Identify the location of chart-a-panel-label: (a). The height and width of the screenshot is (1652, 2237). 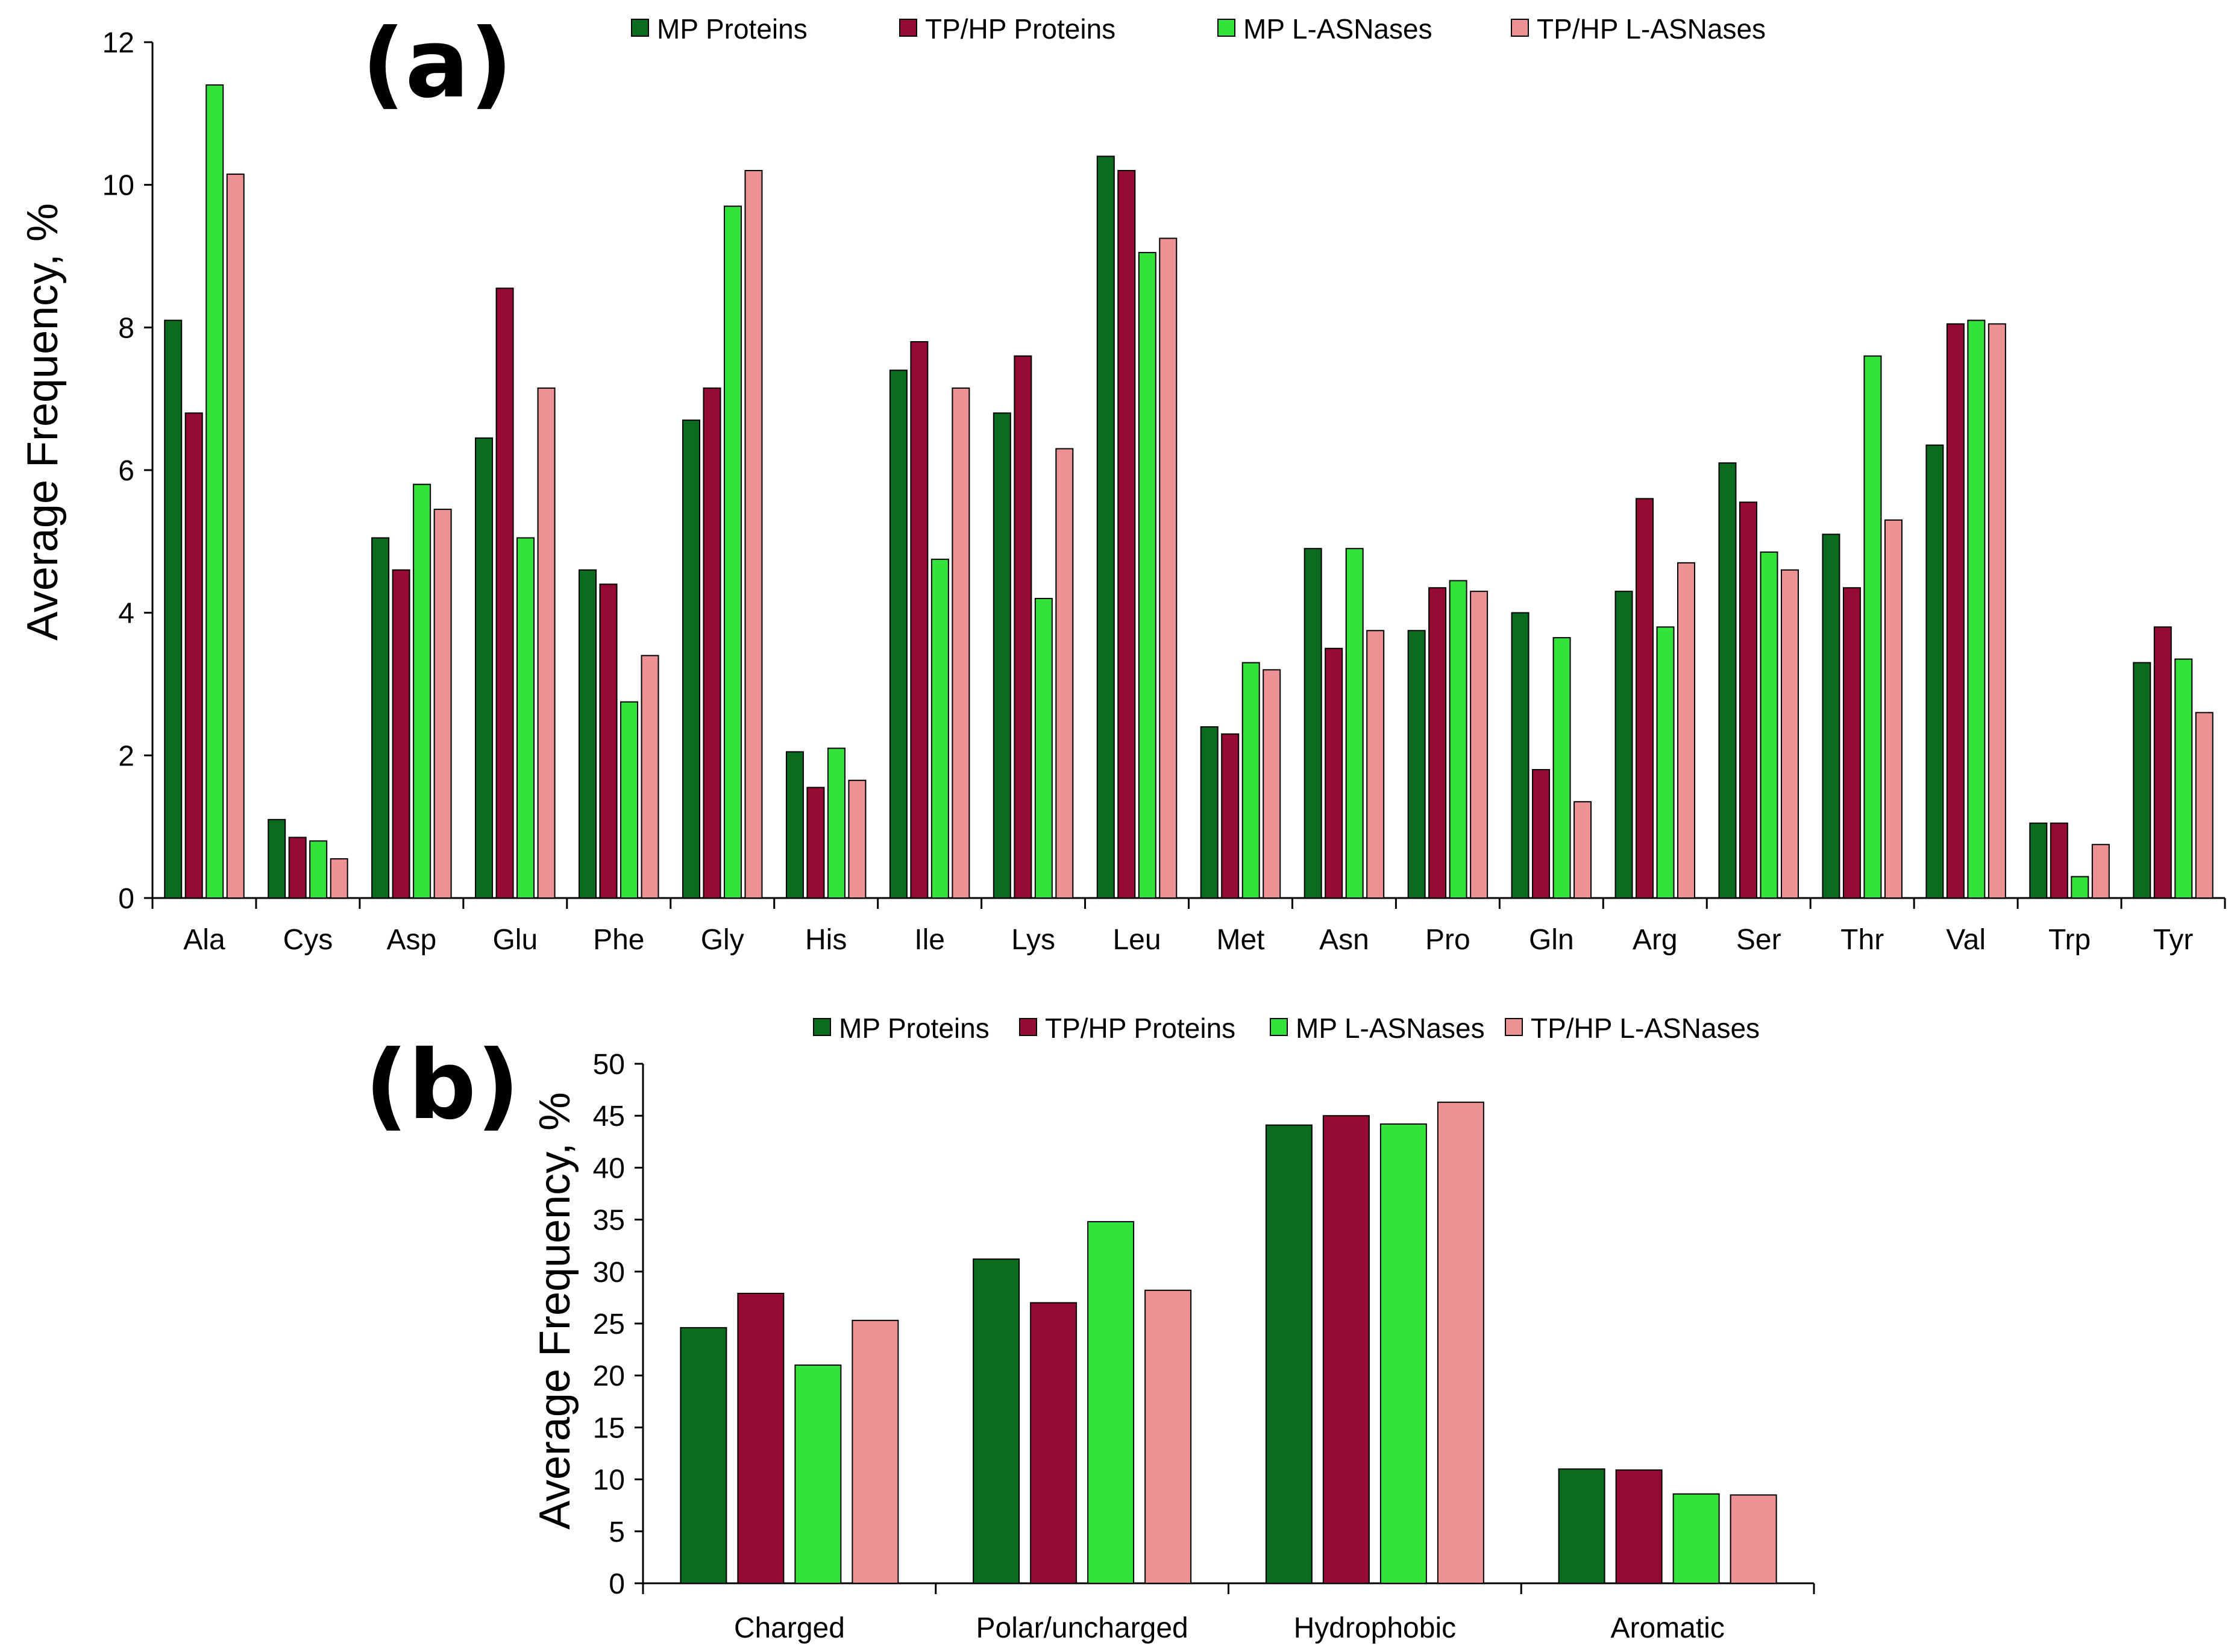
(437, 63).